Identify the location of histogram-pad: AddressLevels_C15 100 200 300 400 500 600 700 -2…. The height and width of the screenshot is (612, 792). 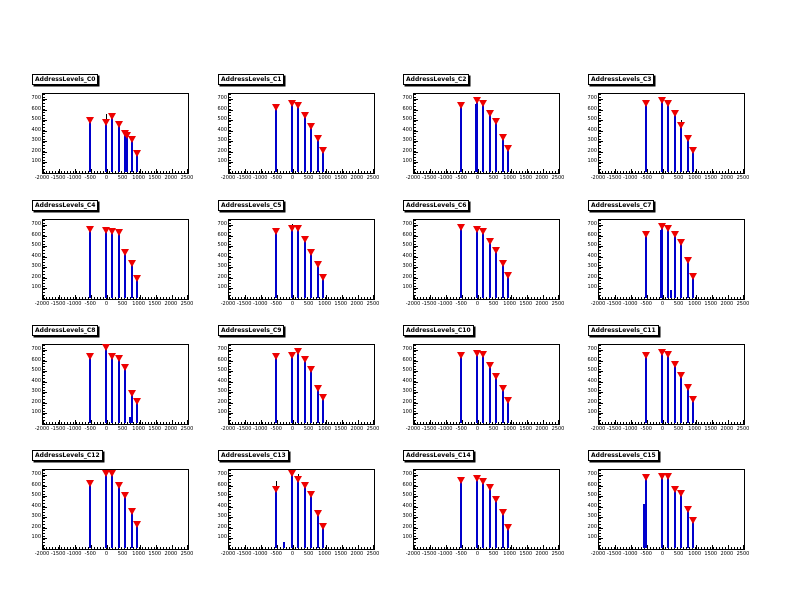
(679, 509).